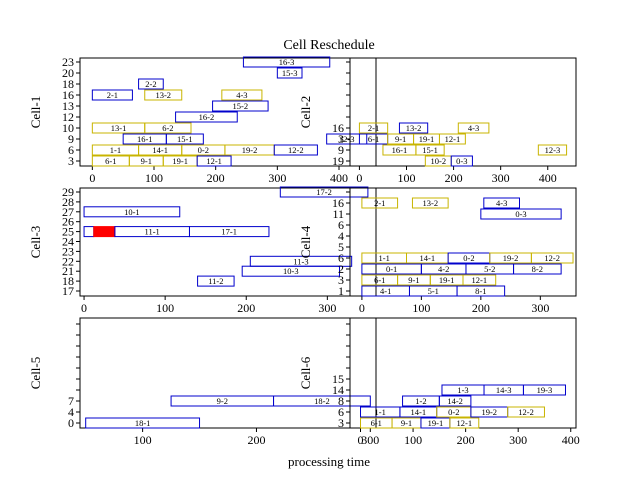  What do you see at coordinates (338, 390) in the screenshot?
I see `y-tick-label: 14` at bounding box center [338, 390].